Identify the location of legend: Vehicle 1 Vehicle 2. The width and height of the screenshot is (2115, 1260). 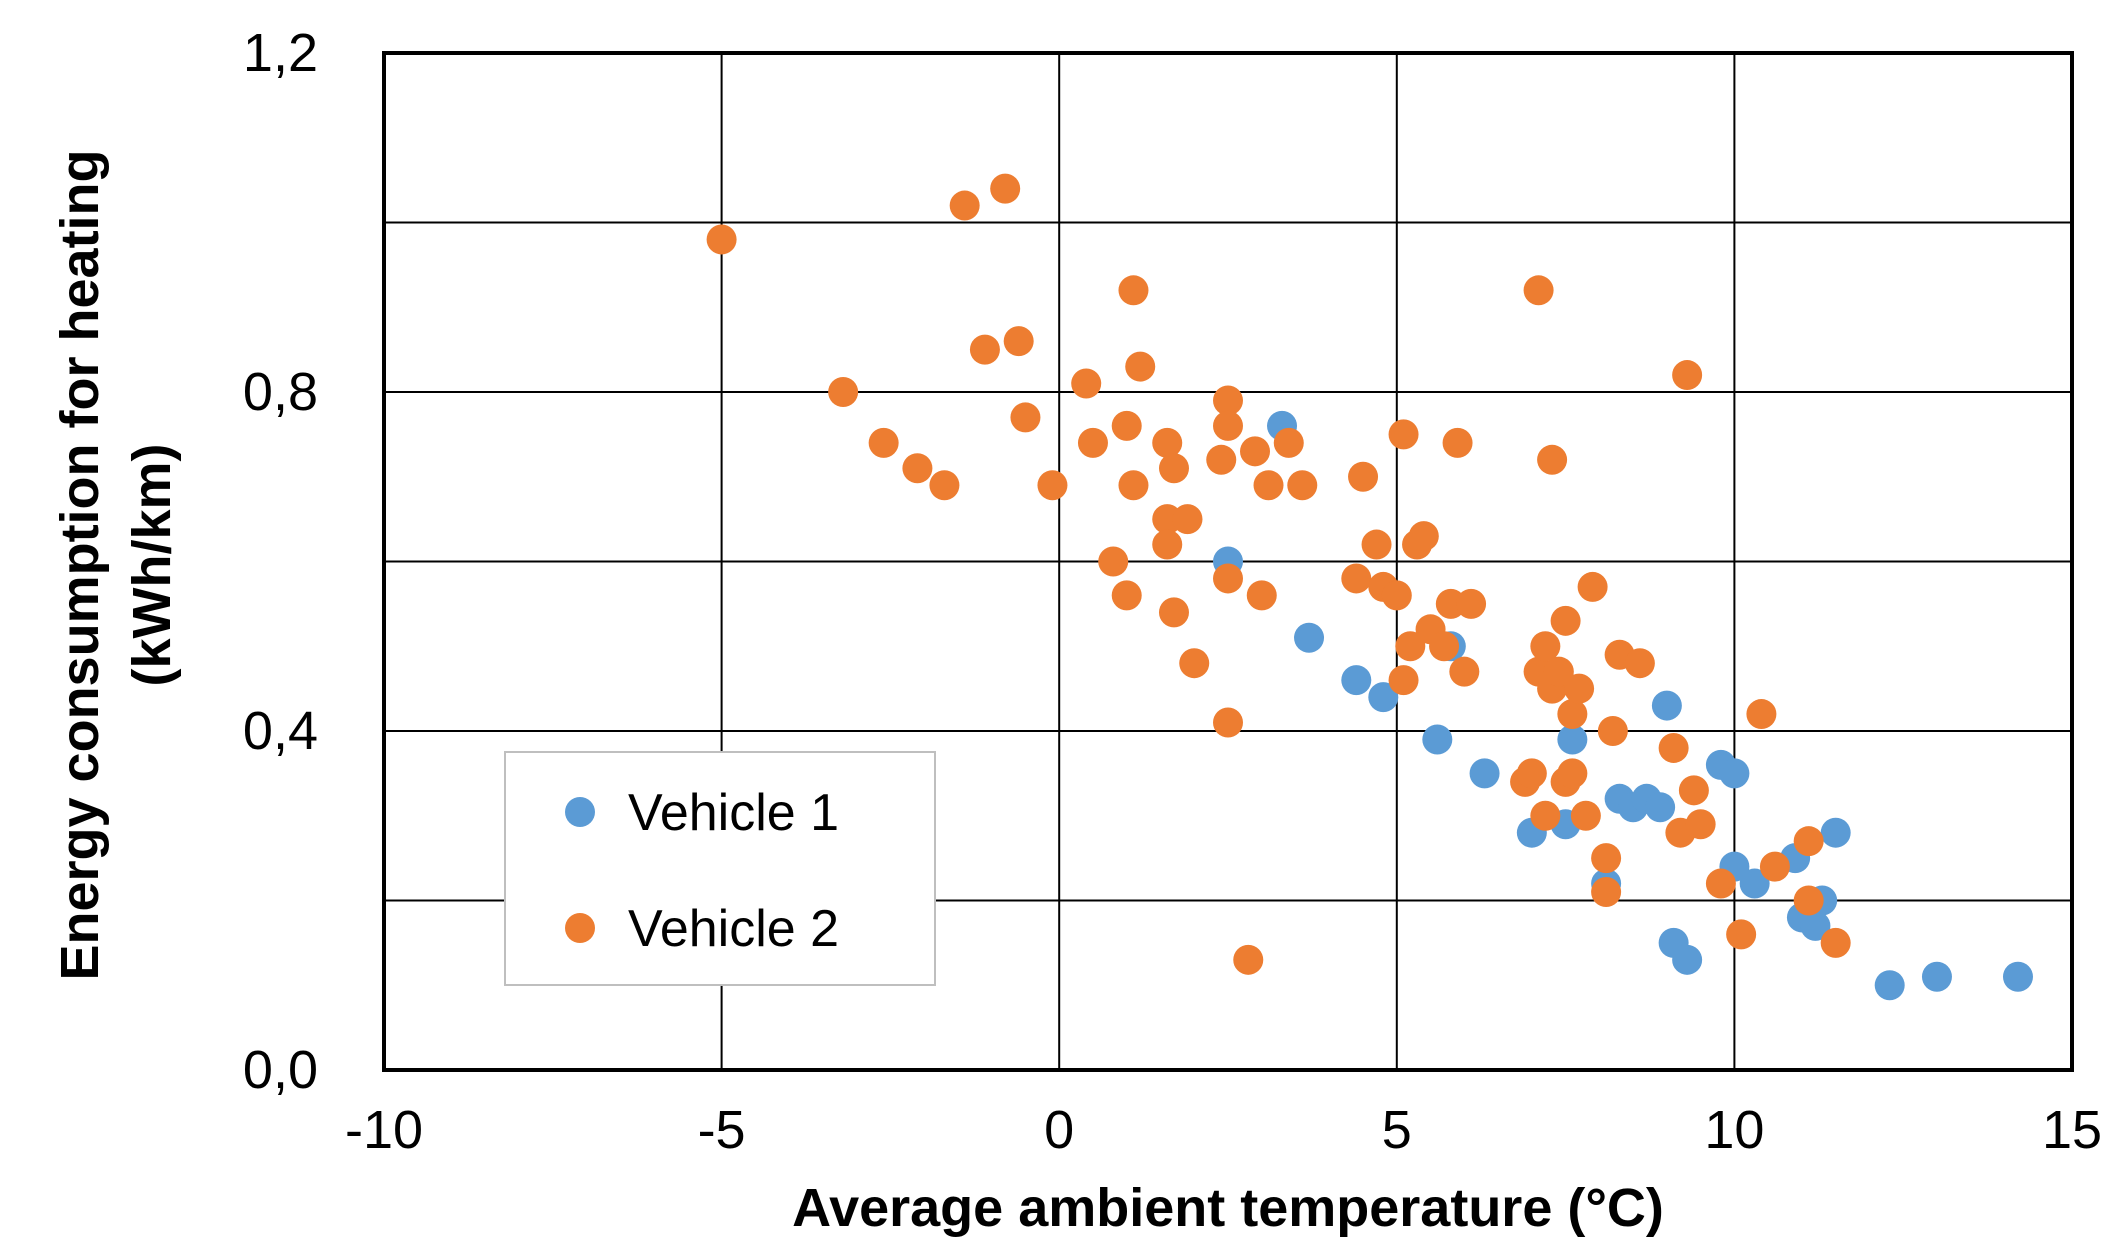
(720, 868).